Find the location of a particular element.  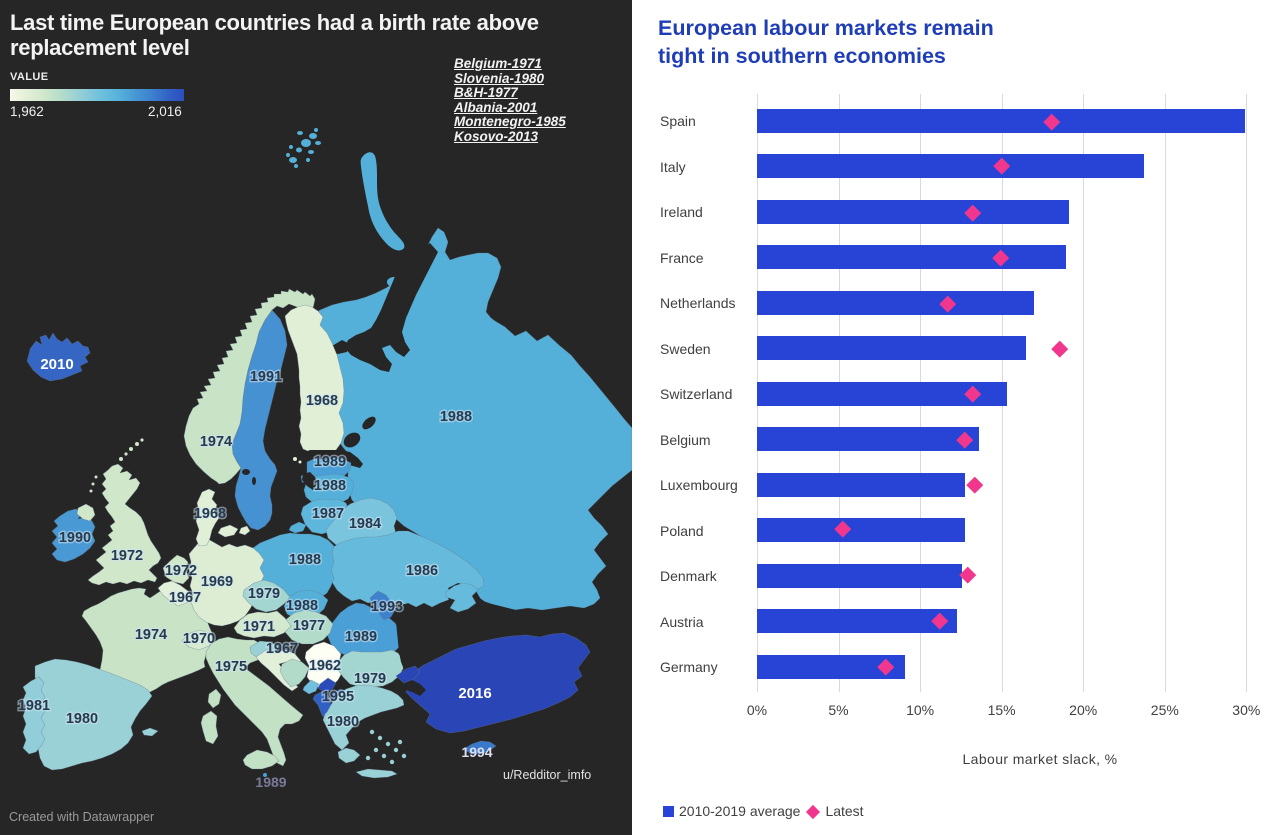

svg-text: 1984 is located at coordinates (365, 524).